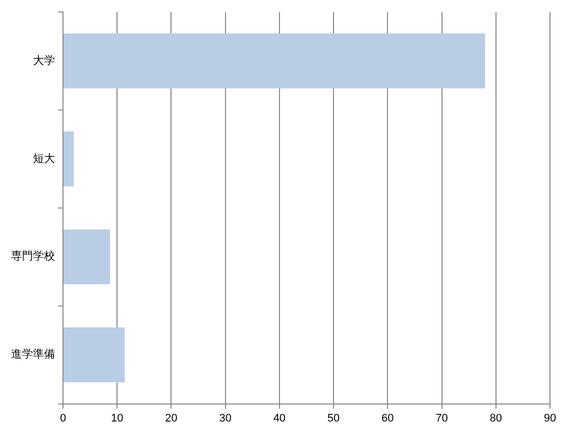 This screenshot has width=562, height=434. What do you see at coordinates (63, 418) in the screenshot?
I see `x-tick-label: 0` at bounding box center [63, 418].